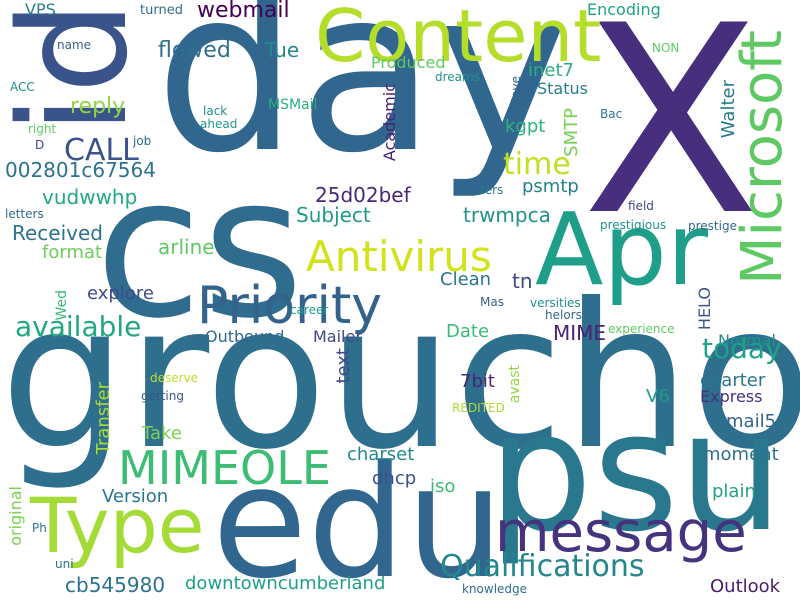 The image size is (800, 600). What do you see at coordinates (161, 10) in the screenshot?
I see `word-turned: turned` at bounding box center [161, 10].